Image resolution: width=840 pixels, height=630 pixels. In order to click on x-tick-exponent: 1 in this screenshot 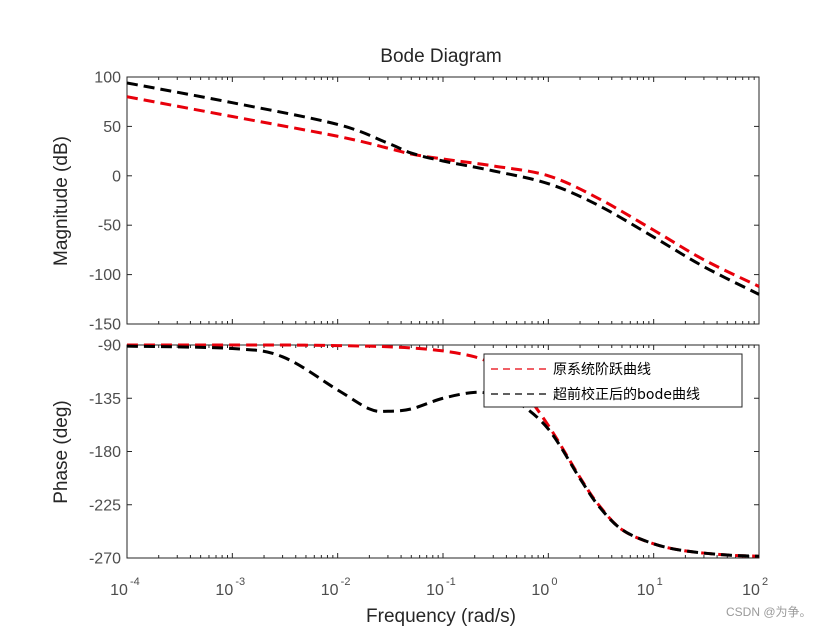, I will do `click(660, 582)`.